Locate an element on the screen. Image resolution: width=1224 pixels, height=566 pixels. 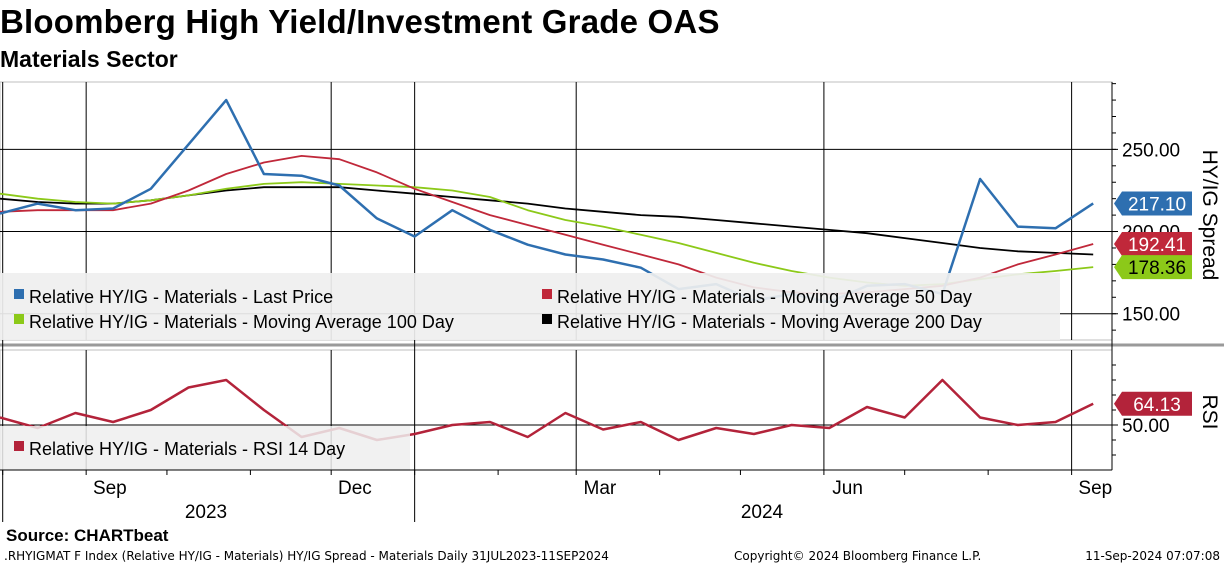
timestamp: 11-Sep-2024 07:07:08 is located at coordinates (1152, 556).